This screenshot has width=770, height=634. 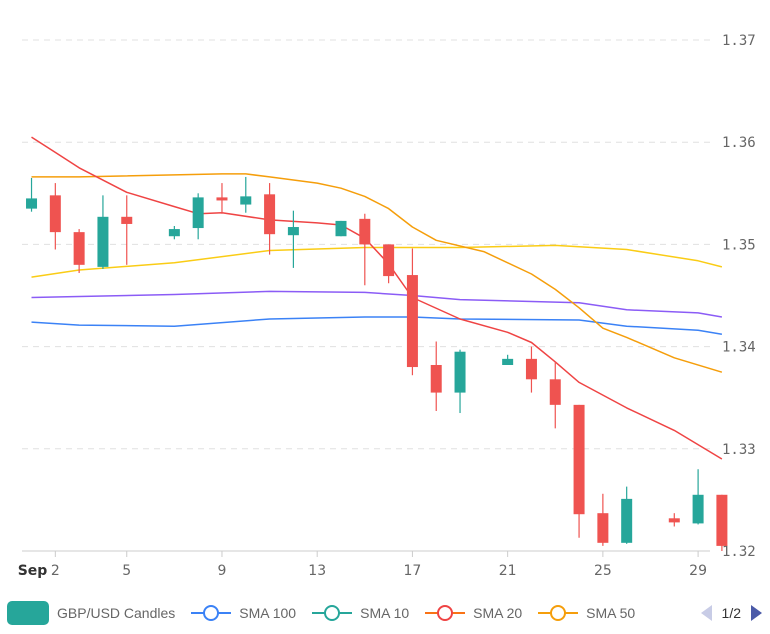 I want to click on legend-item-sma-50: SMA 50, so click(x=586, y=613).